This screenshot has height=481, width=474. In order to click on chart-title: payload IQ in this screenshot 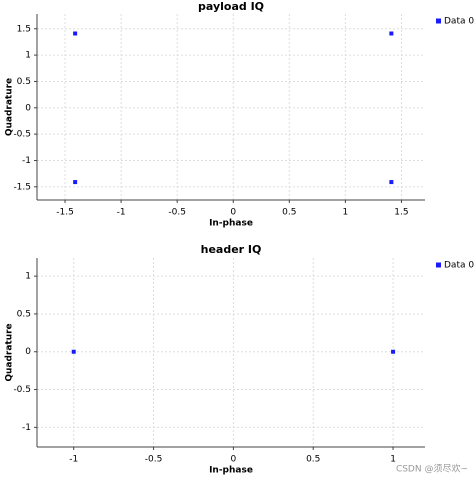, I will do `click(231, 6)`.